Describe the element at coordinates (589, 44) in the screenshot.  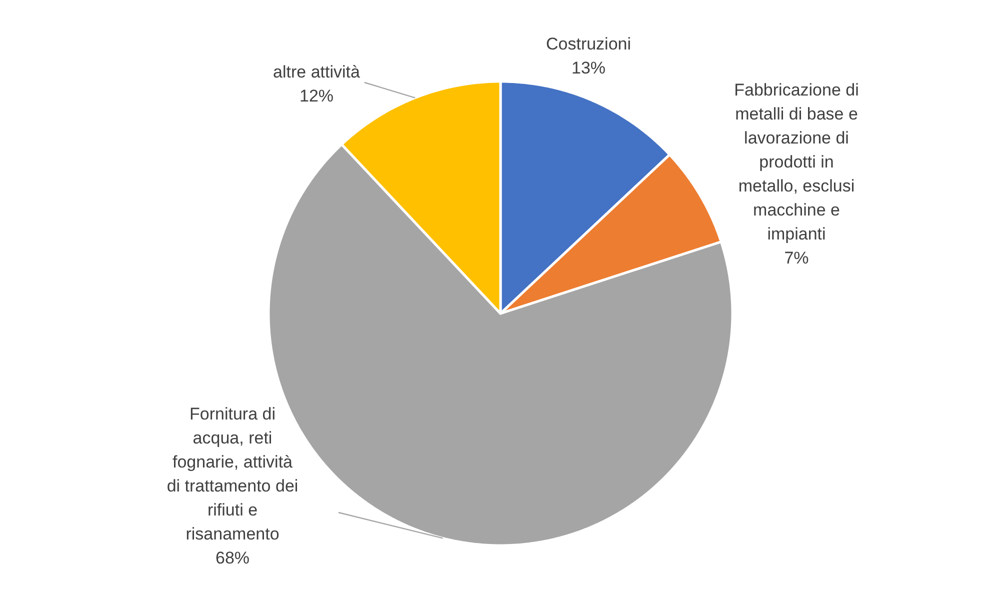
I see `slice-label: Costruzioni` at that location.